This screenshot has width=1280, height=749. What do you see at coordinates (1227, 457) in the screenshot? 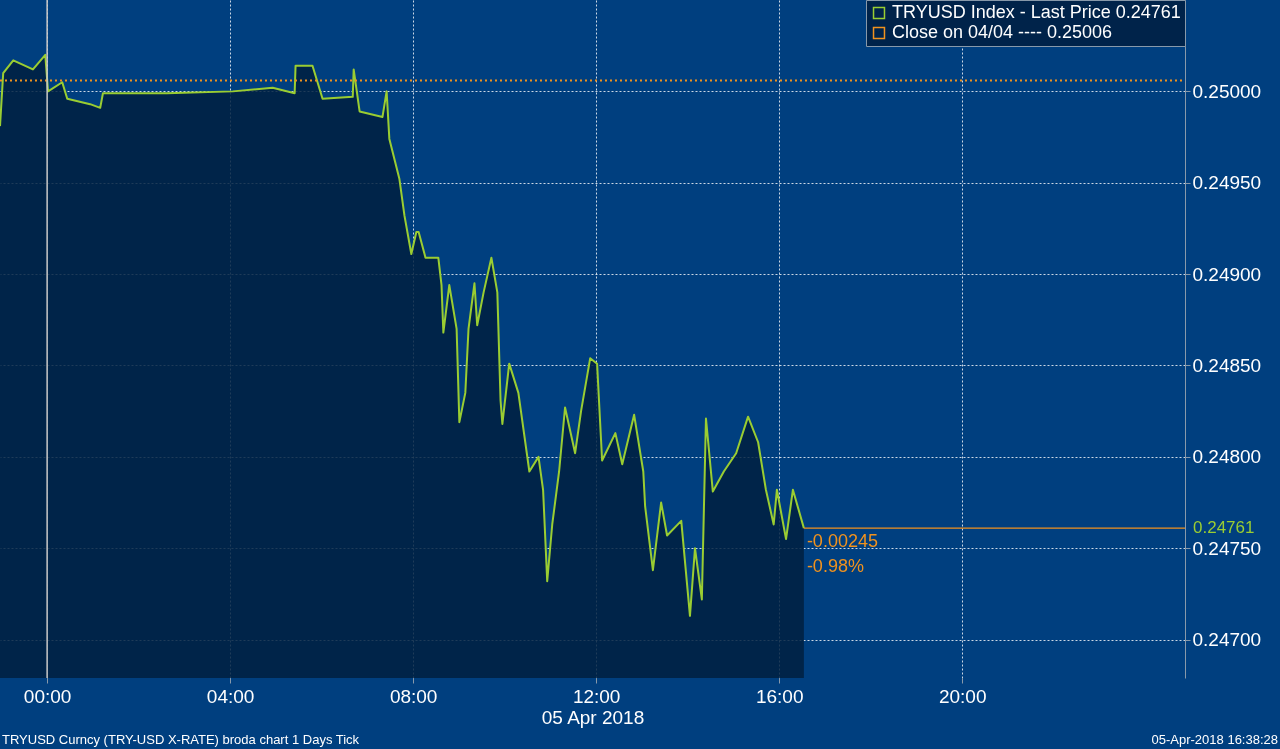
I see `y-tick-label: 0.24800` at bounding box center [1227, 457].